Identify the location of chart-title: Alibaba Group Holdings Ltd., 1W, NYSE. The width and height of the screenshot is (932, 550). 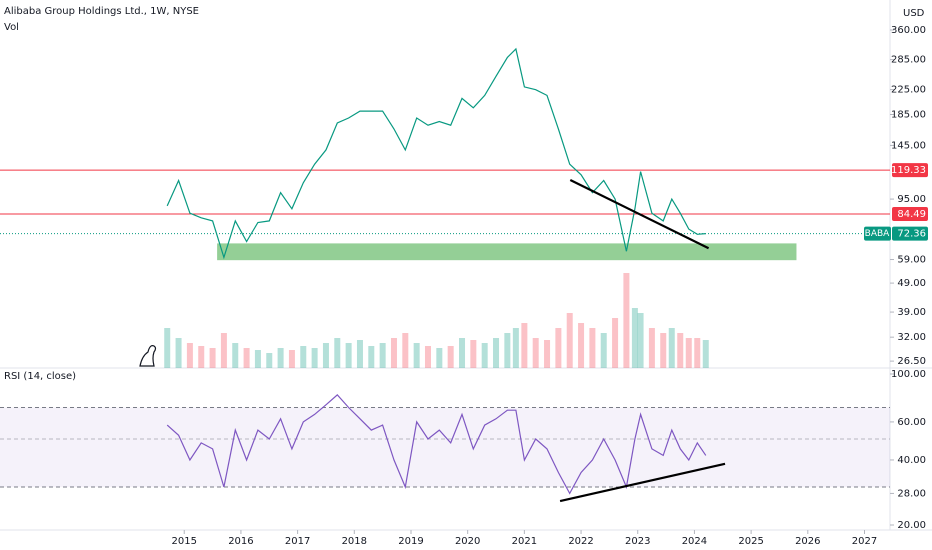
(101, 11).